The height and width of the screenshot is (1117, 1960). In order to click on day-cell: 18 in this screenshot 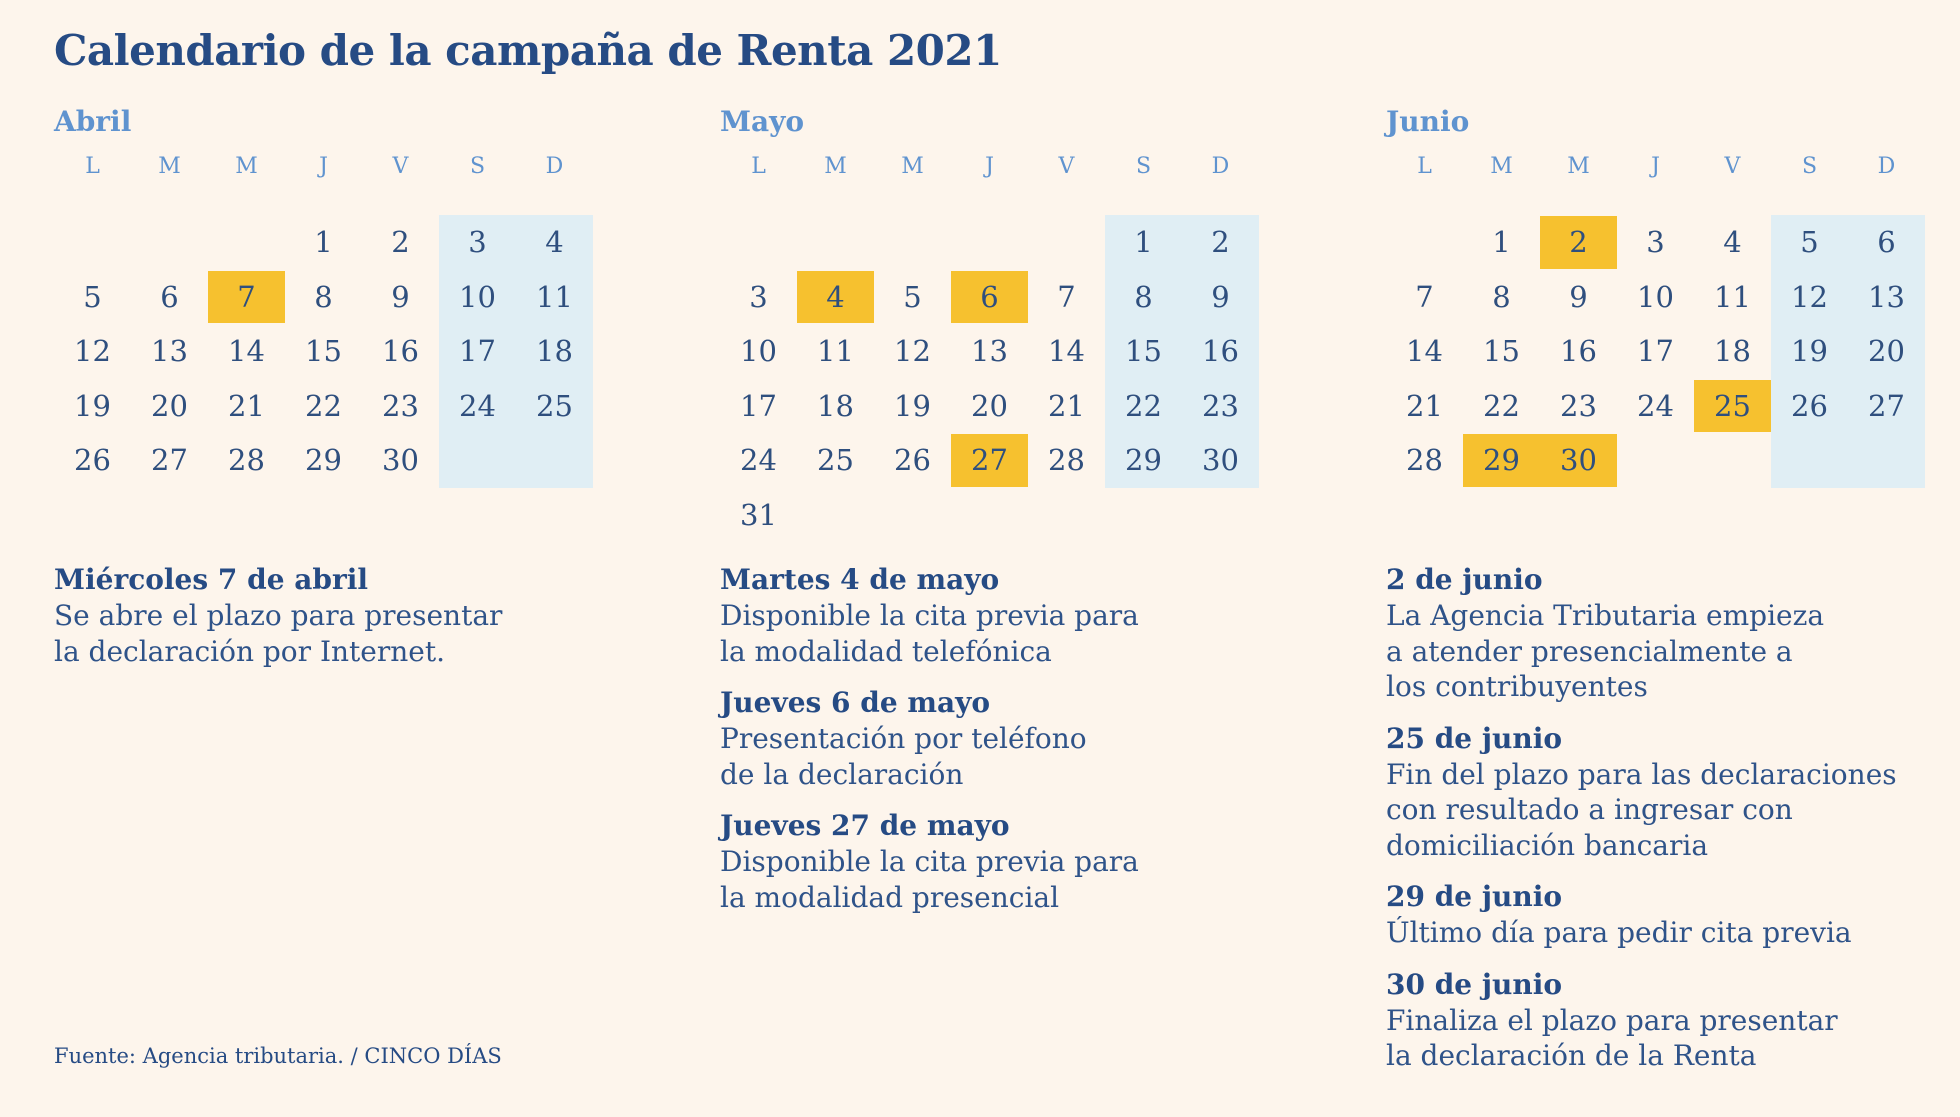, I will do `click(1732, 351)`.